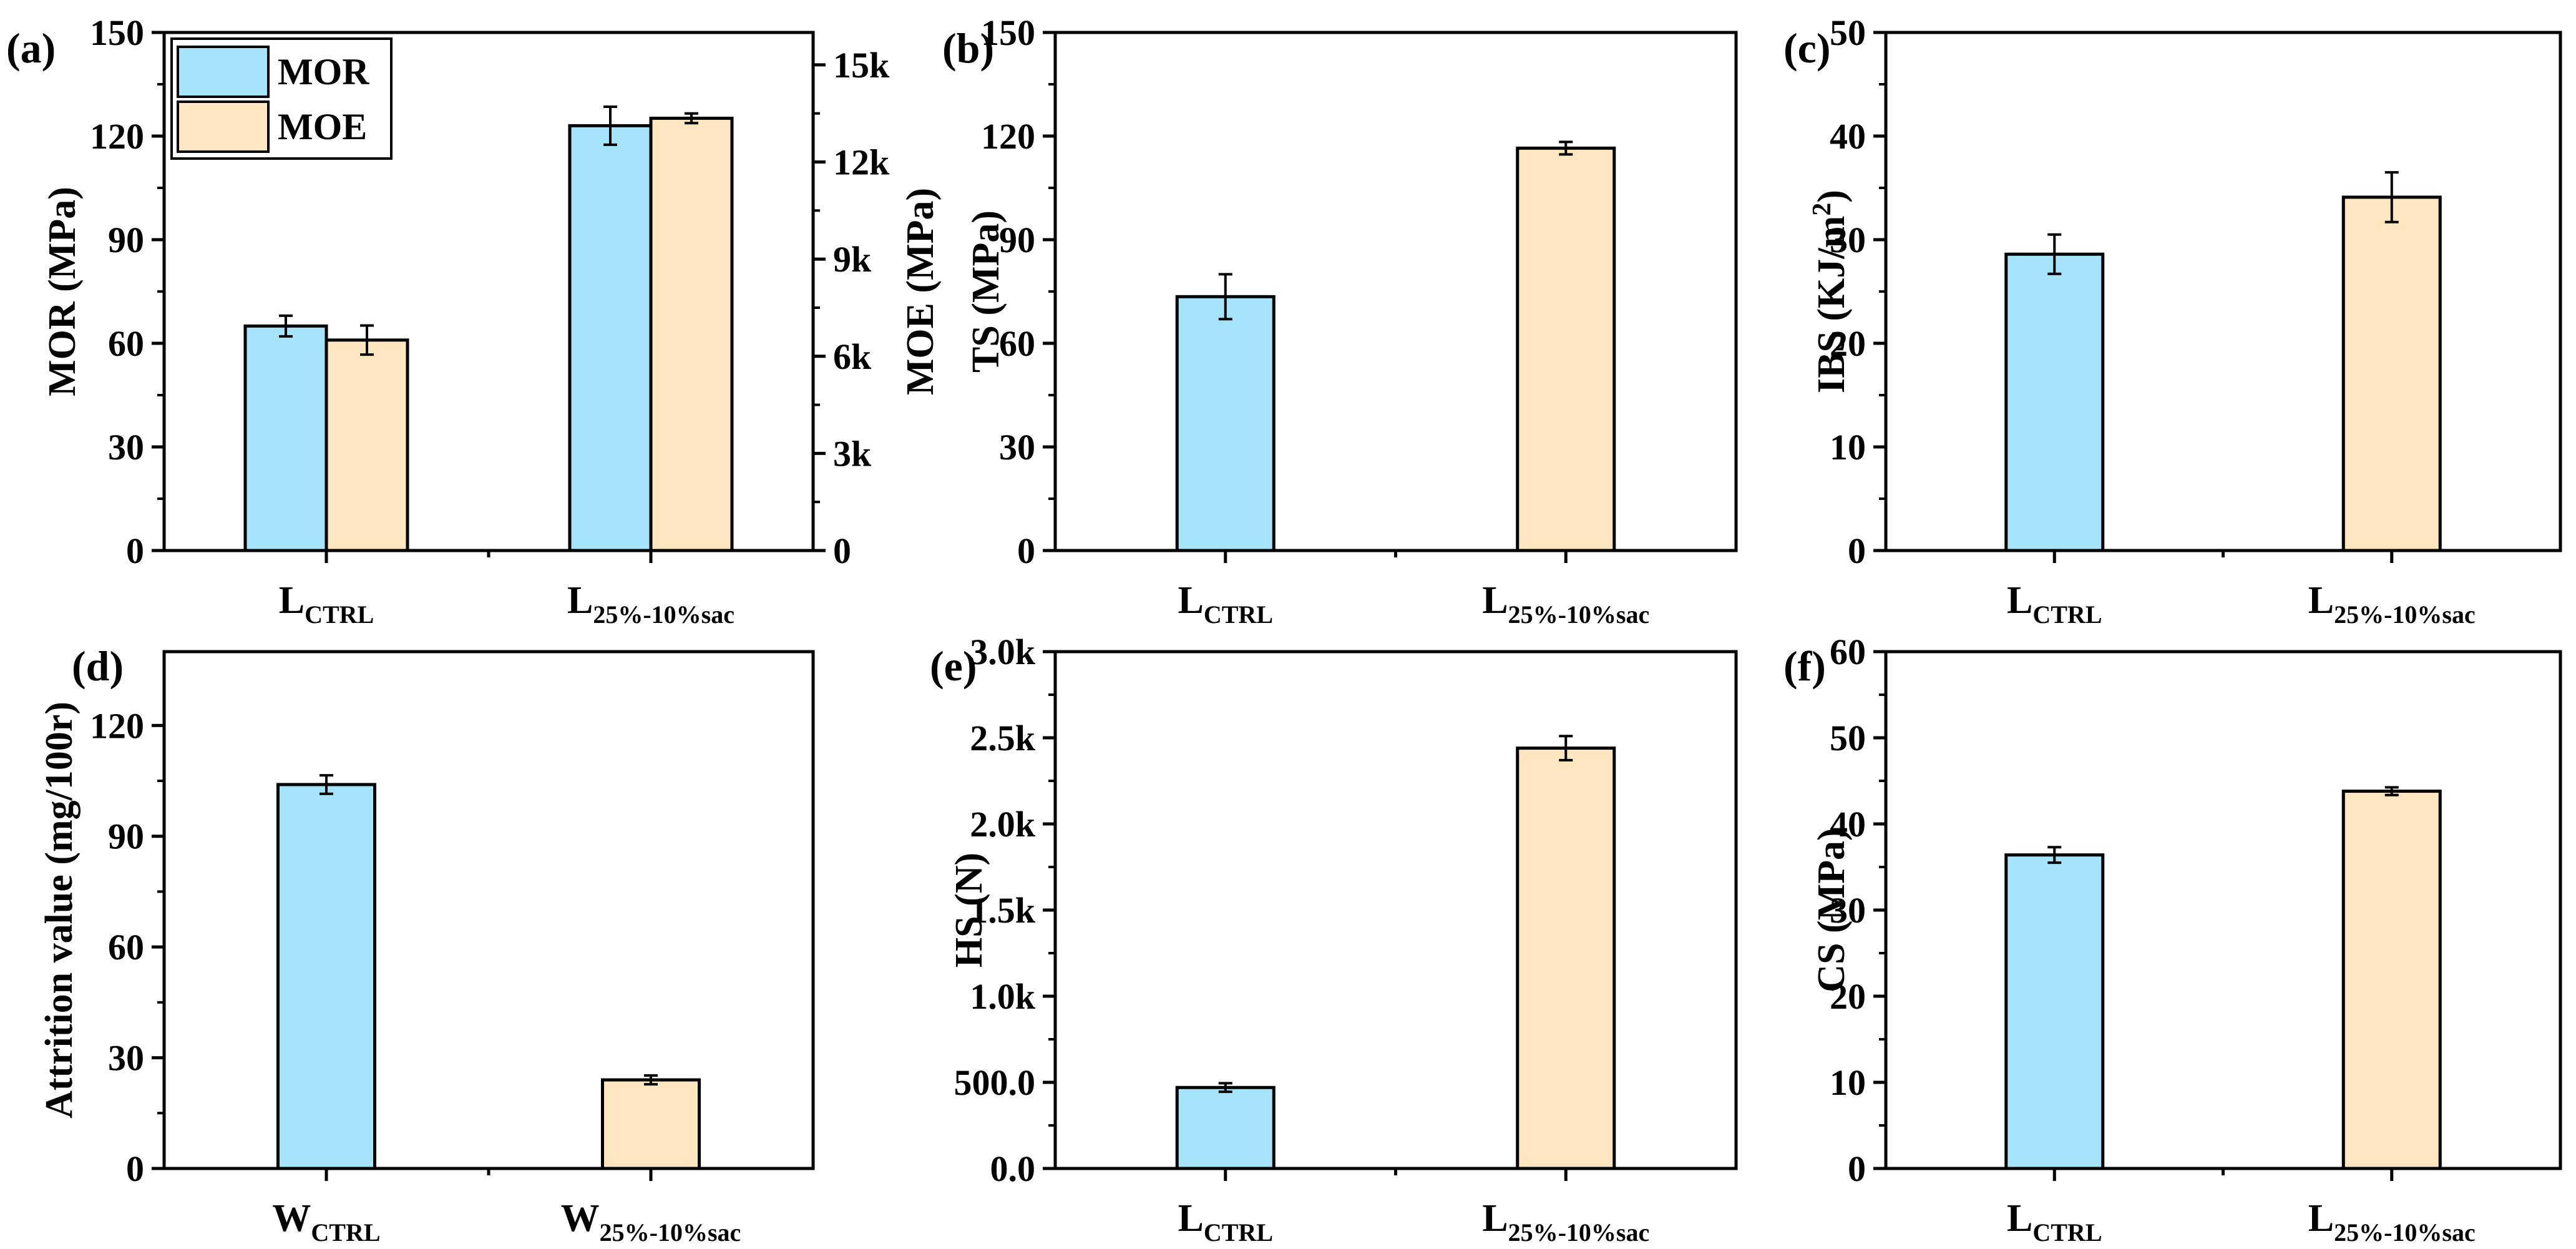 The image size is (2576, 1249). I want to click on y-tick-label: 2.5k, so click(1003, 738).